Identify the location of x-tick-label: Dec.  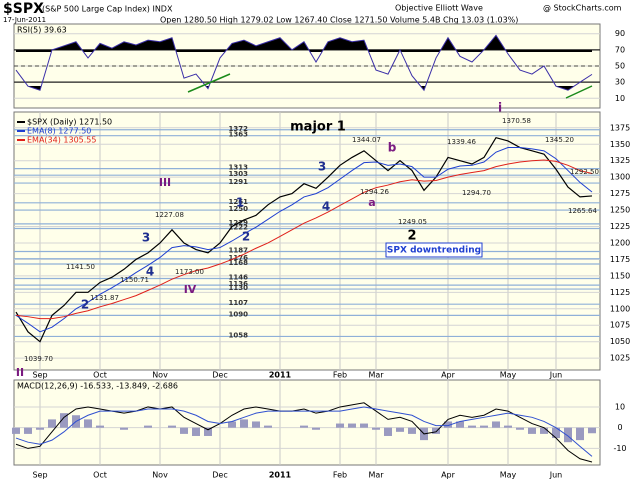
(219, 375).